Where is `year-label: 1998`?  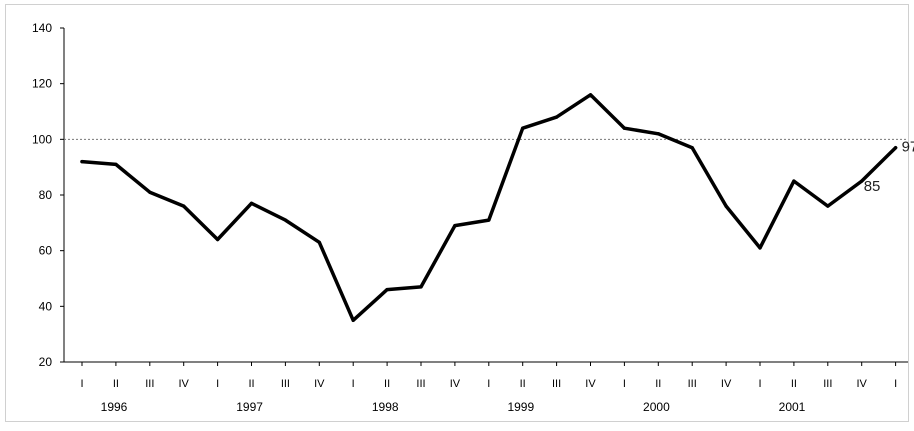 year-label: 1998 is located at coordinates (385, 407).